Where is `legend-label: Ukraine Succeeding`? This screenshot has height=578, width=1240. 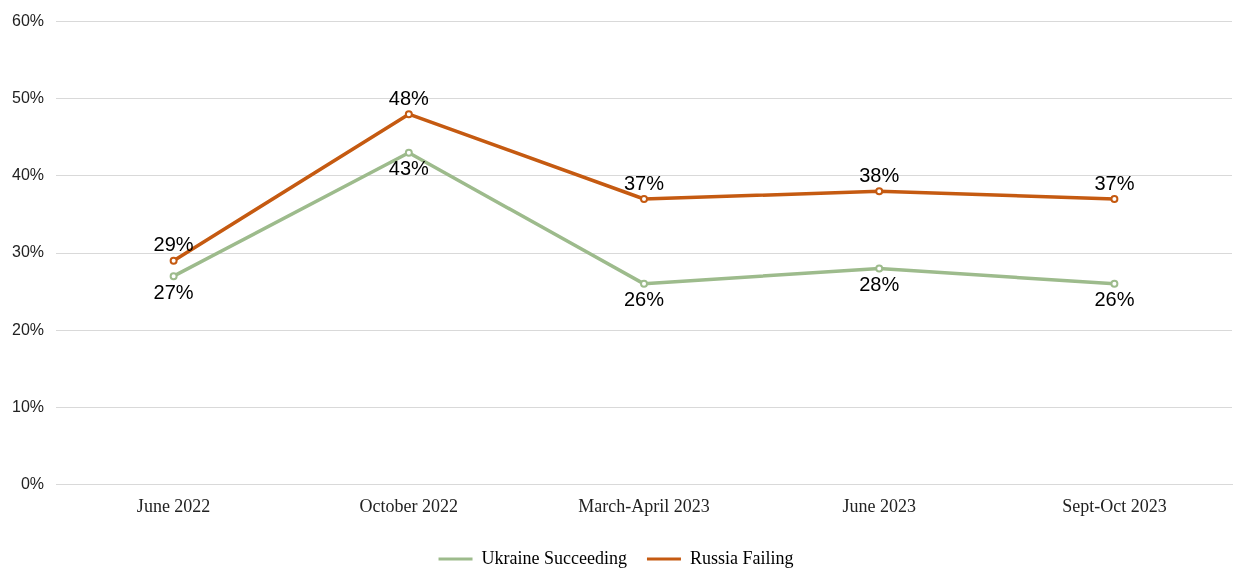 legend-label: Ukraine Succeeding is located at coordinates (554, 557).